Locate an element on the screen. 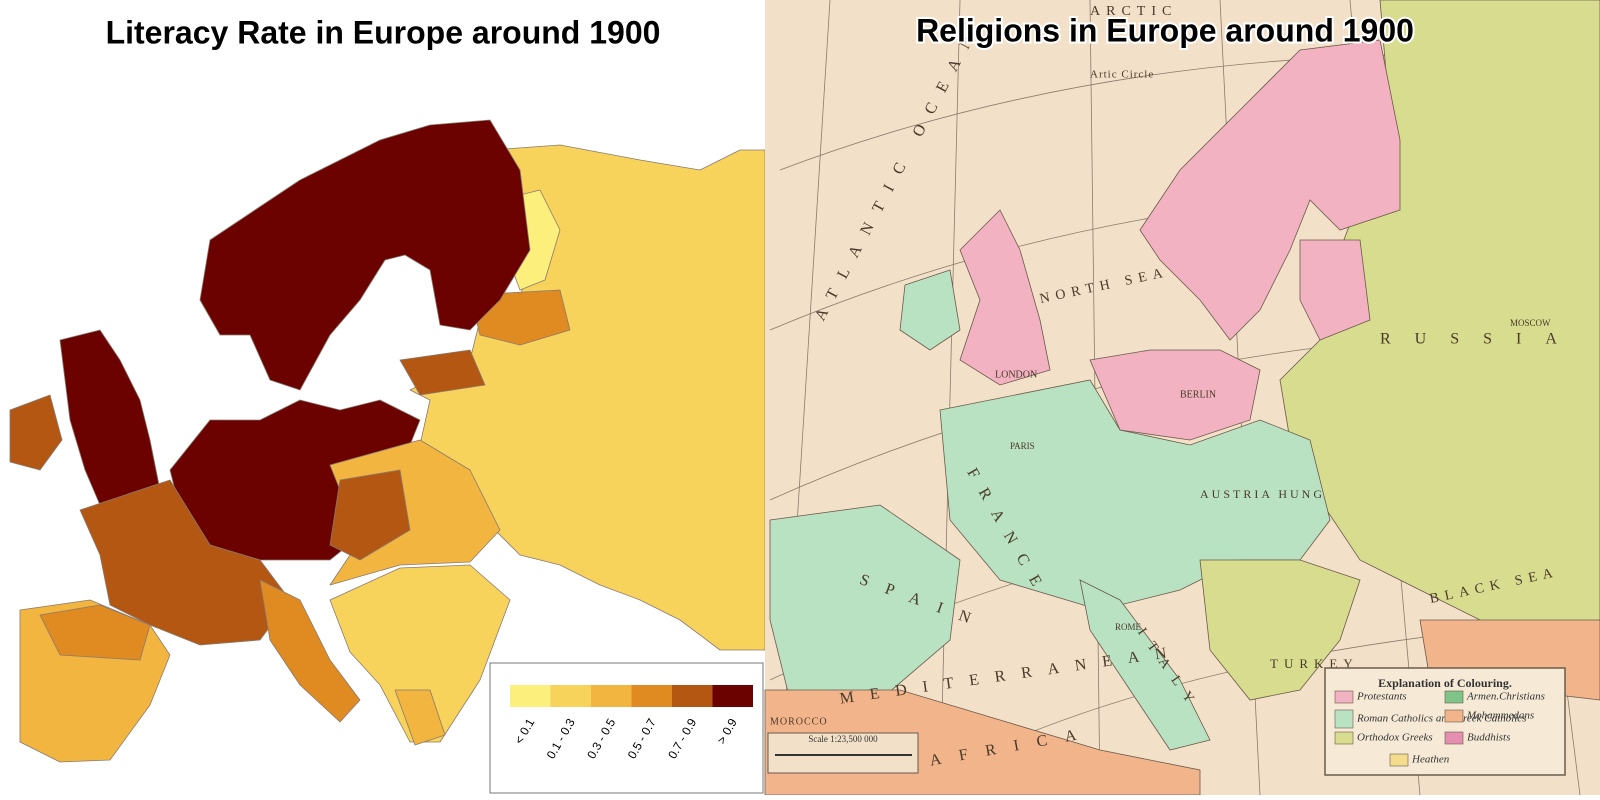 The width and height of the screenshot is (1600, 800). map-title: Literacy Rate in Europe around 1900 is located at coordinates (383, 32).